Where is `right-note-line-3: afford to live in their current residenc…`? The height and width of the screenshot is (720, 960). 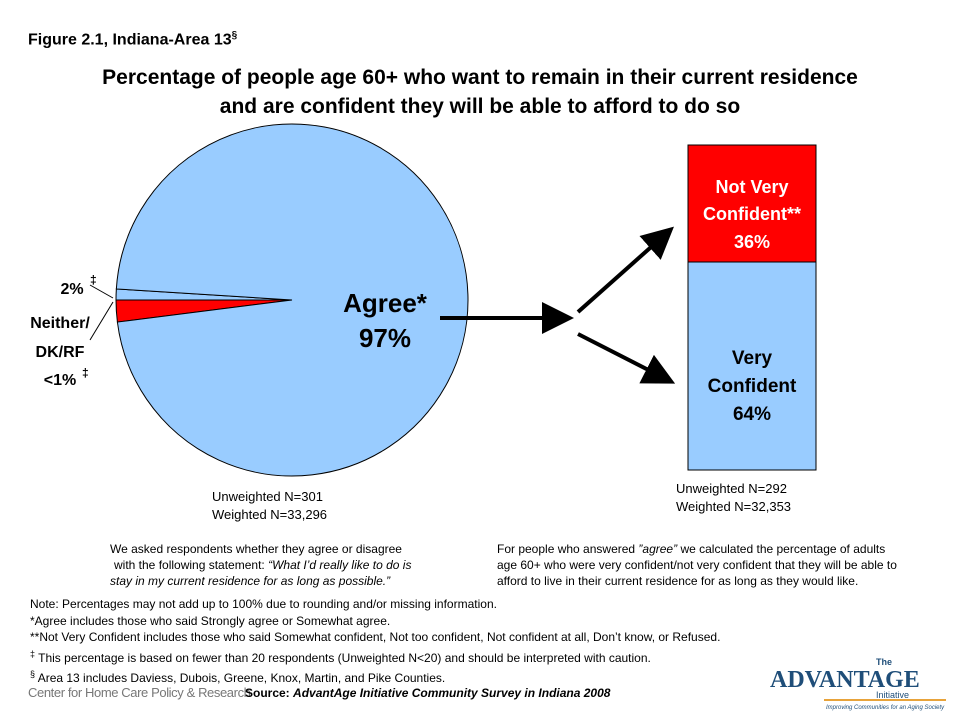
right-note-line-3: afford to live in their current residenc… is located at coordinates (678, 581).